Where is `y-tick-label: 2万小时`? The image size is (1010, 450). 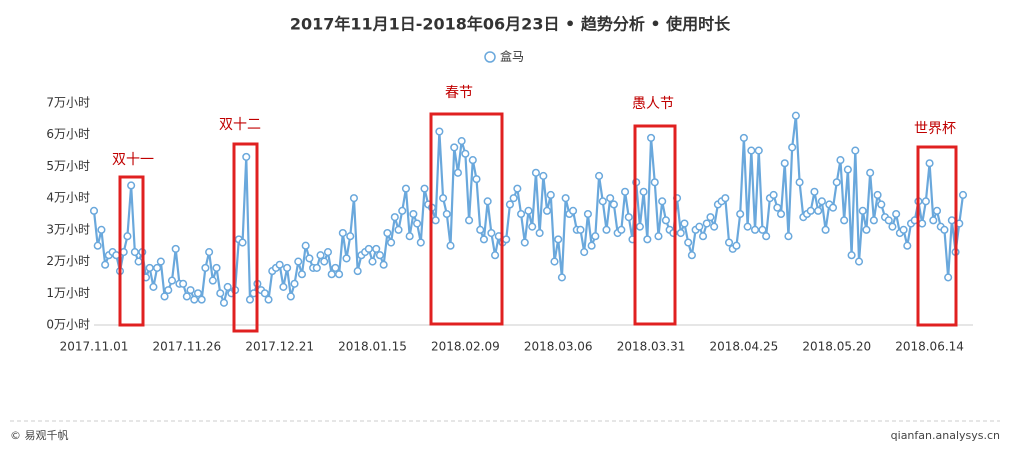 y-tick-label: 2万小时 is located at coordinates (68, 261).